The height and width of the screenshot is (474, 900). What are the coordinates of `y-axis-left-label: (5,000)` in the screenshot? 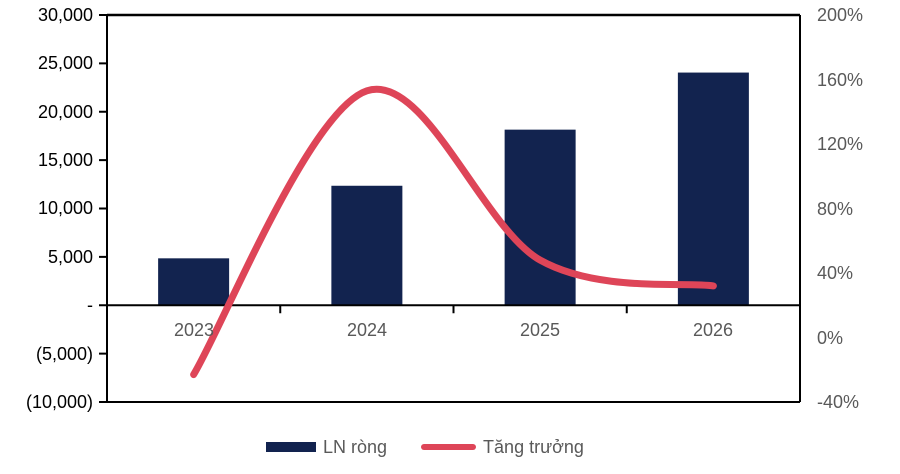 It's located at (64, 354).